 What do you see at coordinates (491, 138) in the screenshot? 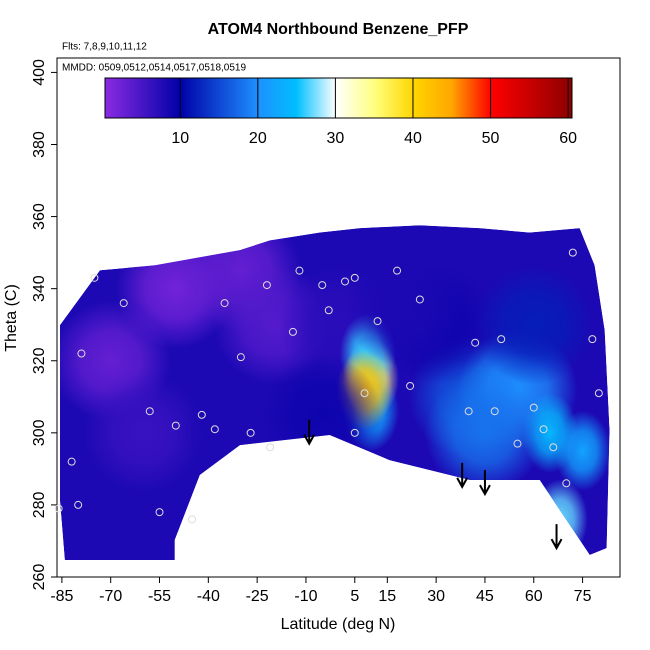
I see `colorbar-tick-label: 50` at bounding box center [491, 138].